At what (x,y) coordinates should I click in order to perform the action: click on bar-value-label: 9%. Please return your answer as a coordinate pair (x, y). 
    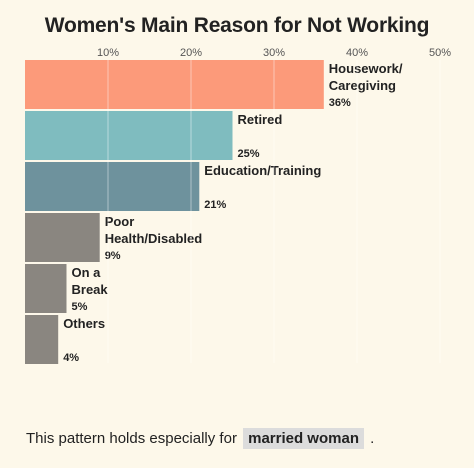
    Looking at the image, I should click on (113, 256).